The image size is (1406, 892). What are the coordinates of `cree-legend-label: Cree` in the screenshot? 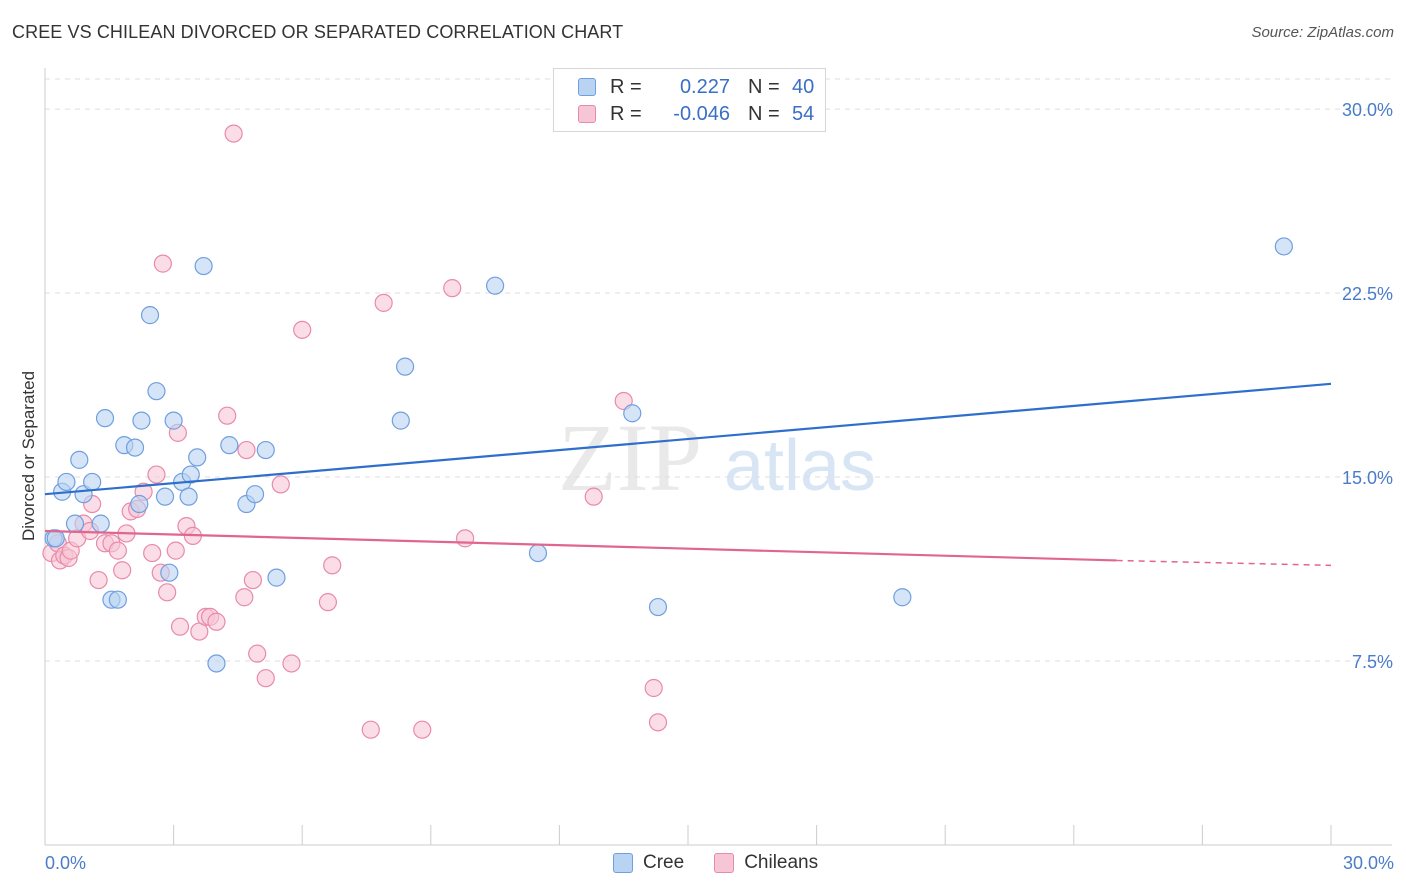 It's located at (664, 862).